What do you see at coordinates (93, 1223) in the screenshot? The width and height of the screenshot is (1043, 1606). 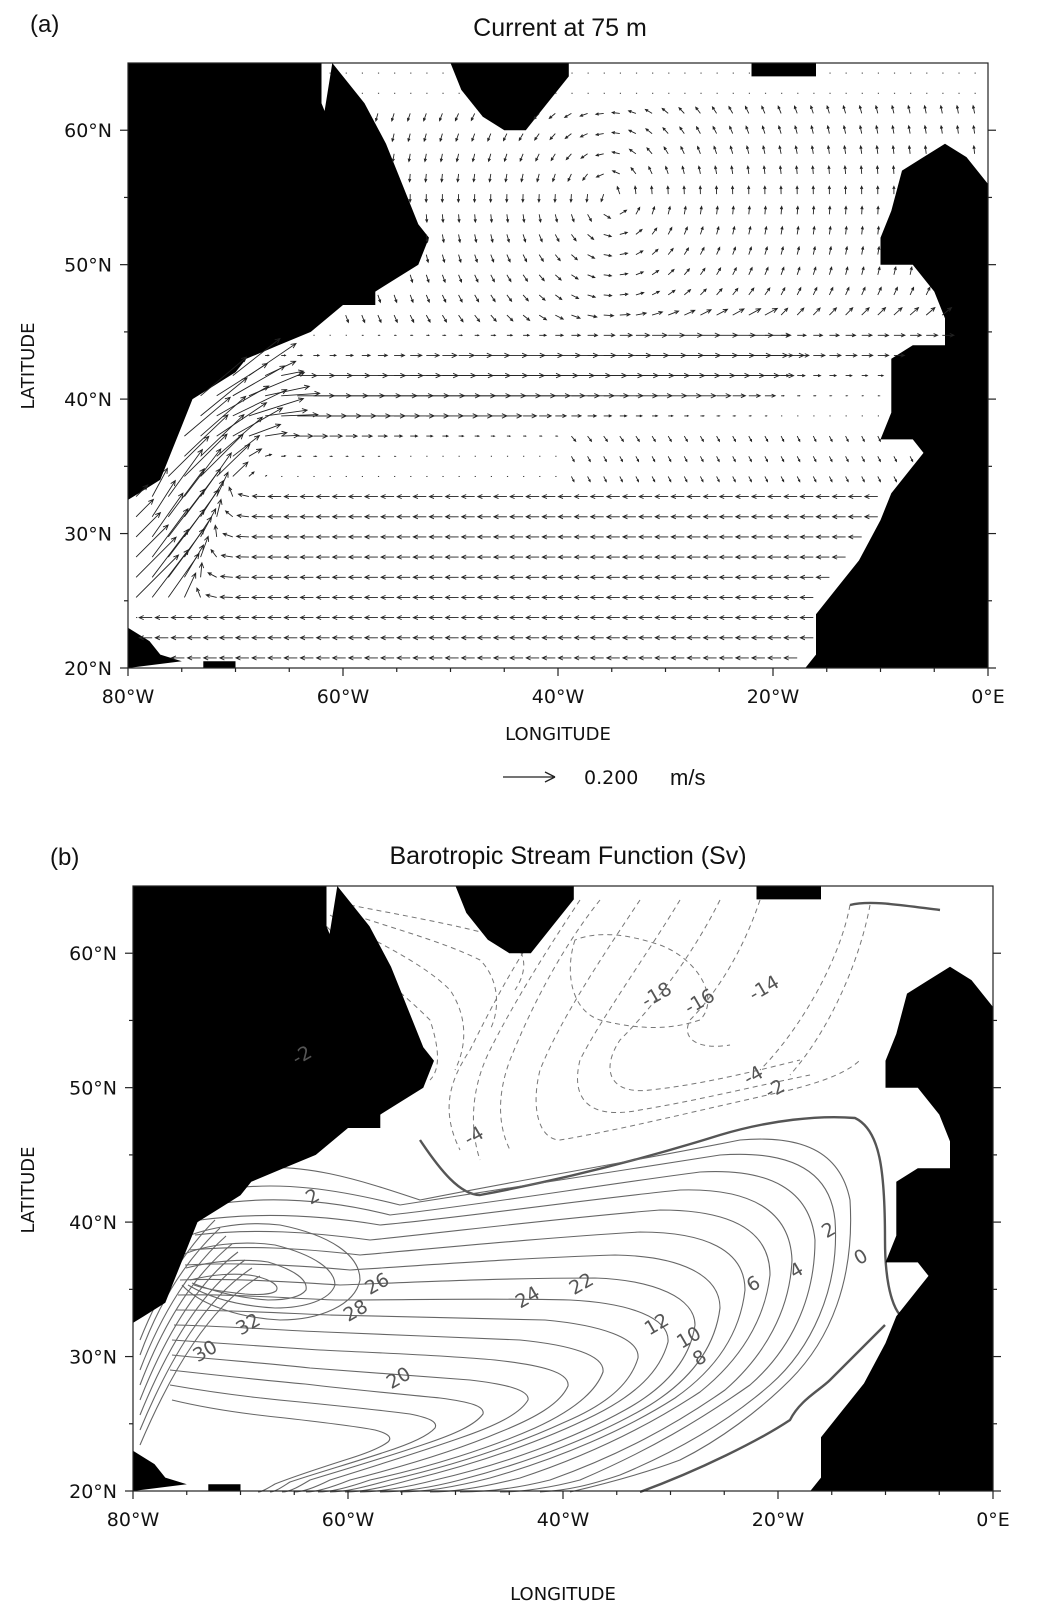 I see `y-tick-label: 40°N` at bounding box center [93, 1223].